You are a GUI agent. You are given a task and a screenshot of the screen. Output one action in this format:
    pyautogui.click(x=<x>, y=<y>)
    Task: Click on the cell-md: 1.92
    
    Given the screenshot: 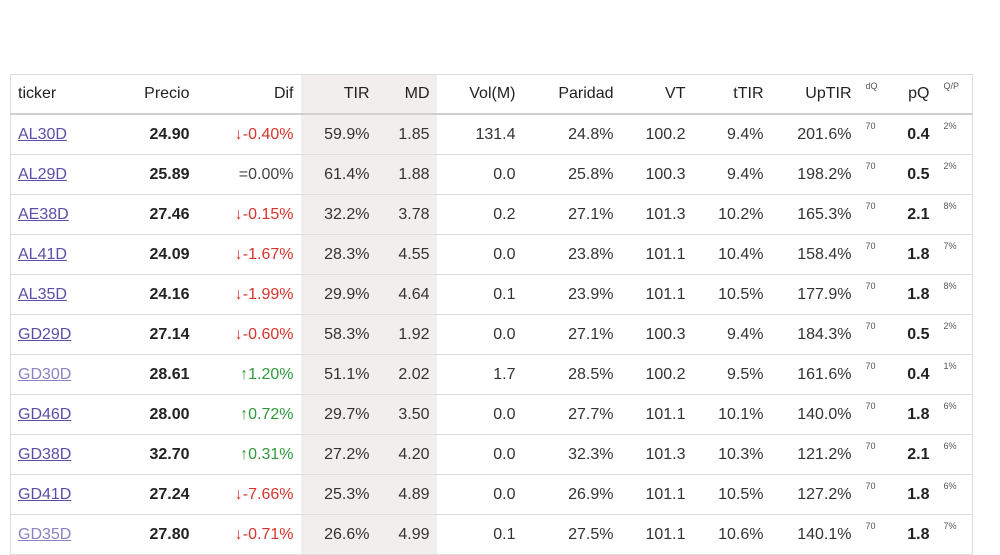 What is the action you would take?
    pyautogui.click(x=406, y=334)
    